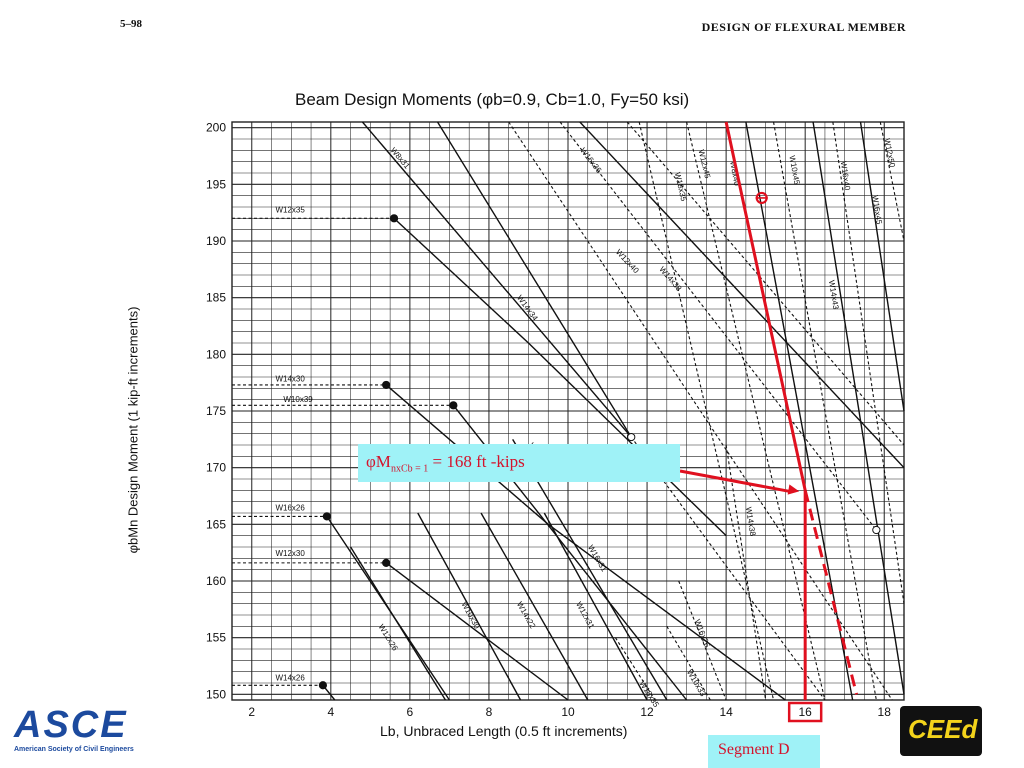 Image resolution: width=1024 pixels, height=768 pixels. I want to click on y-tick-labels: 150 155 160 165 170 175 180 185 190 195 200, so click(216, 411).